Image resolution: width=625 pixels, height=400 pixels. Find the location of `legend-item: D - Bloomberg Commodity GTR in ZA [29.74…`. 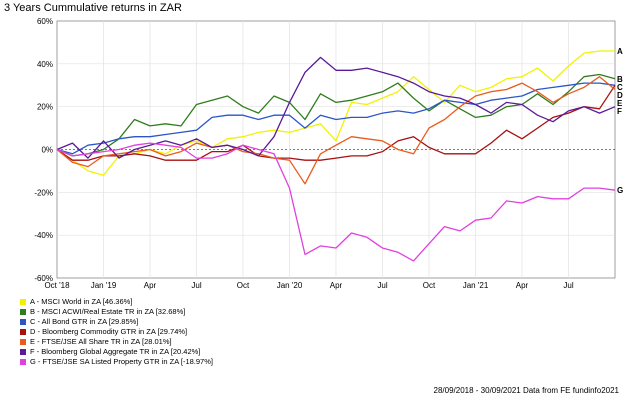

legend-item: D - Bloomberg Commodity GTR in ZA [29.74… is located at coordinates (116, 332).